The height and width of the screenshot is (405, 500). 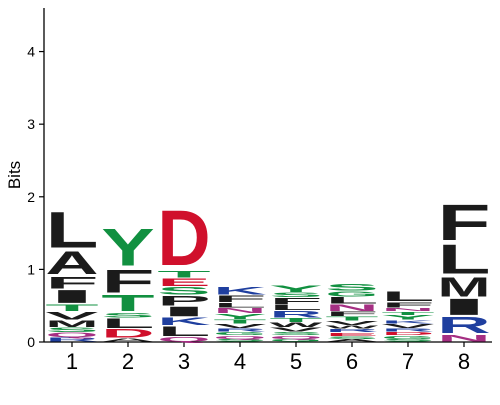 What do you see at coordinates (183, 301) in the screenshot?
I see `logo-letter-P: P` at bounding box center [183, 301].